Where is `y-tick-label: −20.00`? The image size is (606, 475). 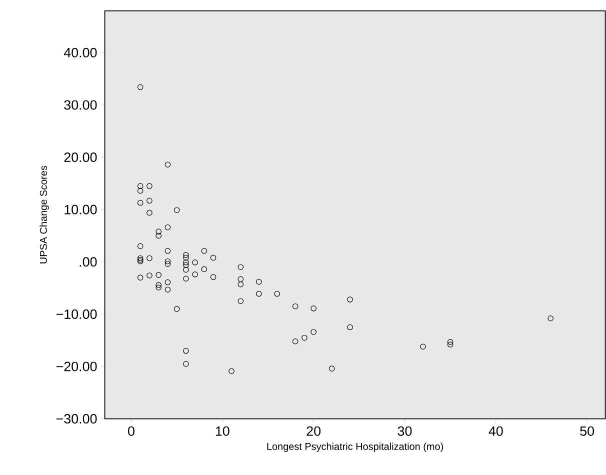
y-tick-label: −20.00 is located at coordinates (76, 367).